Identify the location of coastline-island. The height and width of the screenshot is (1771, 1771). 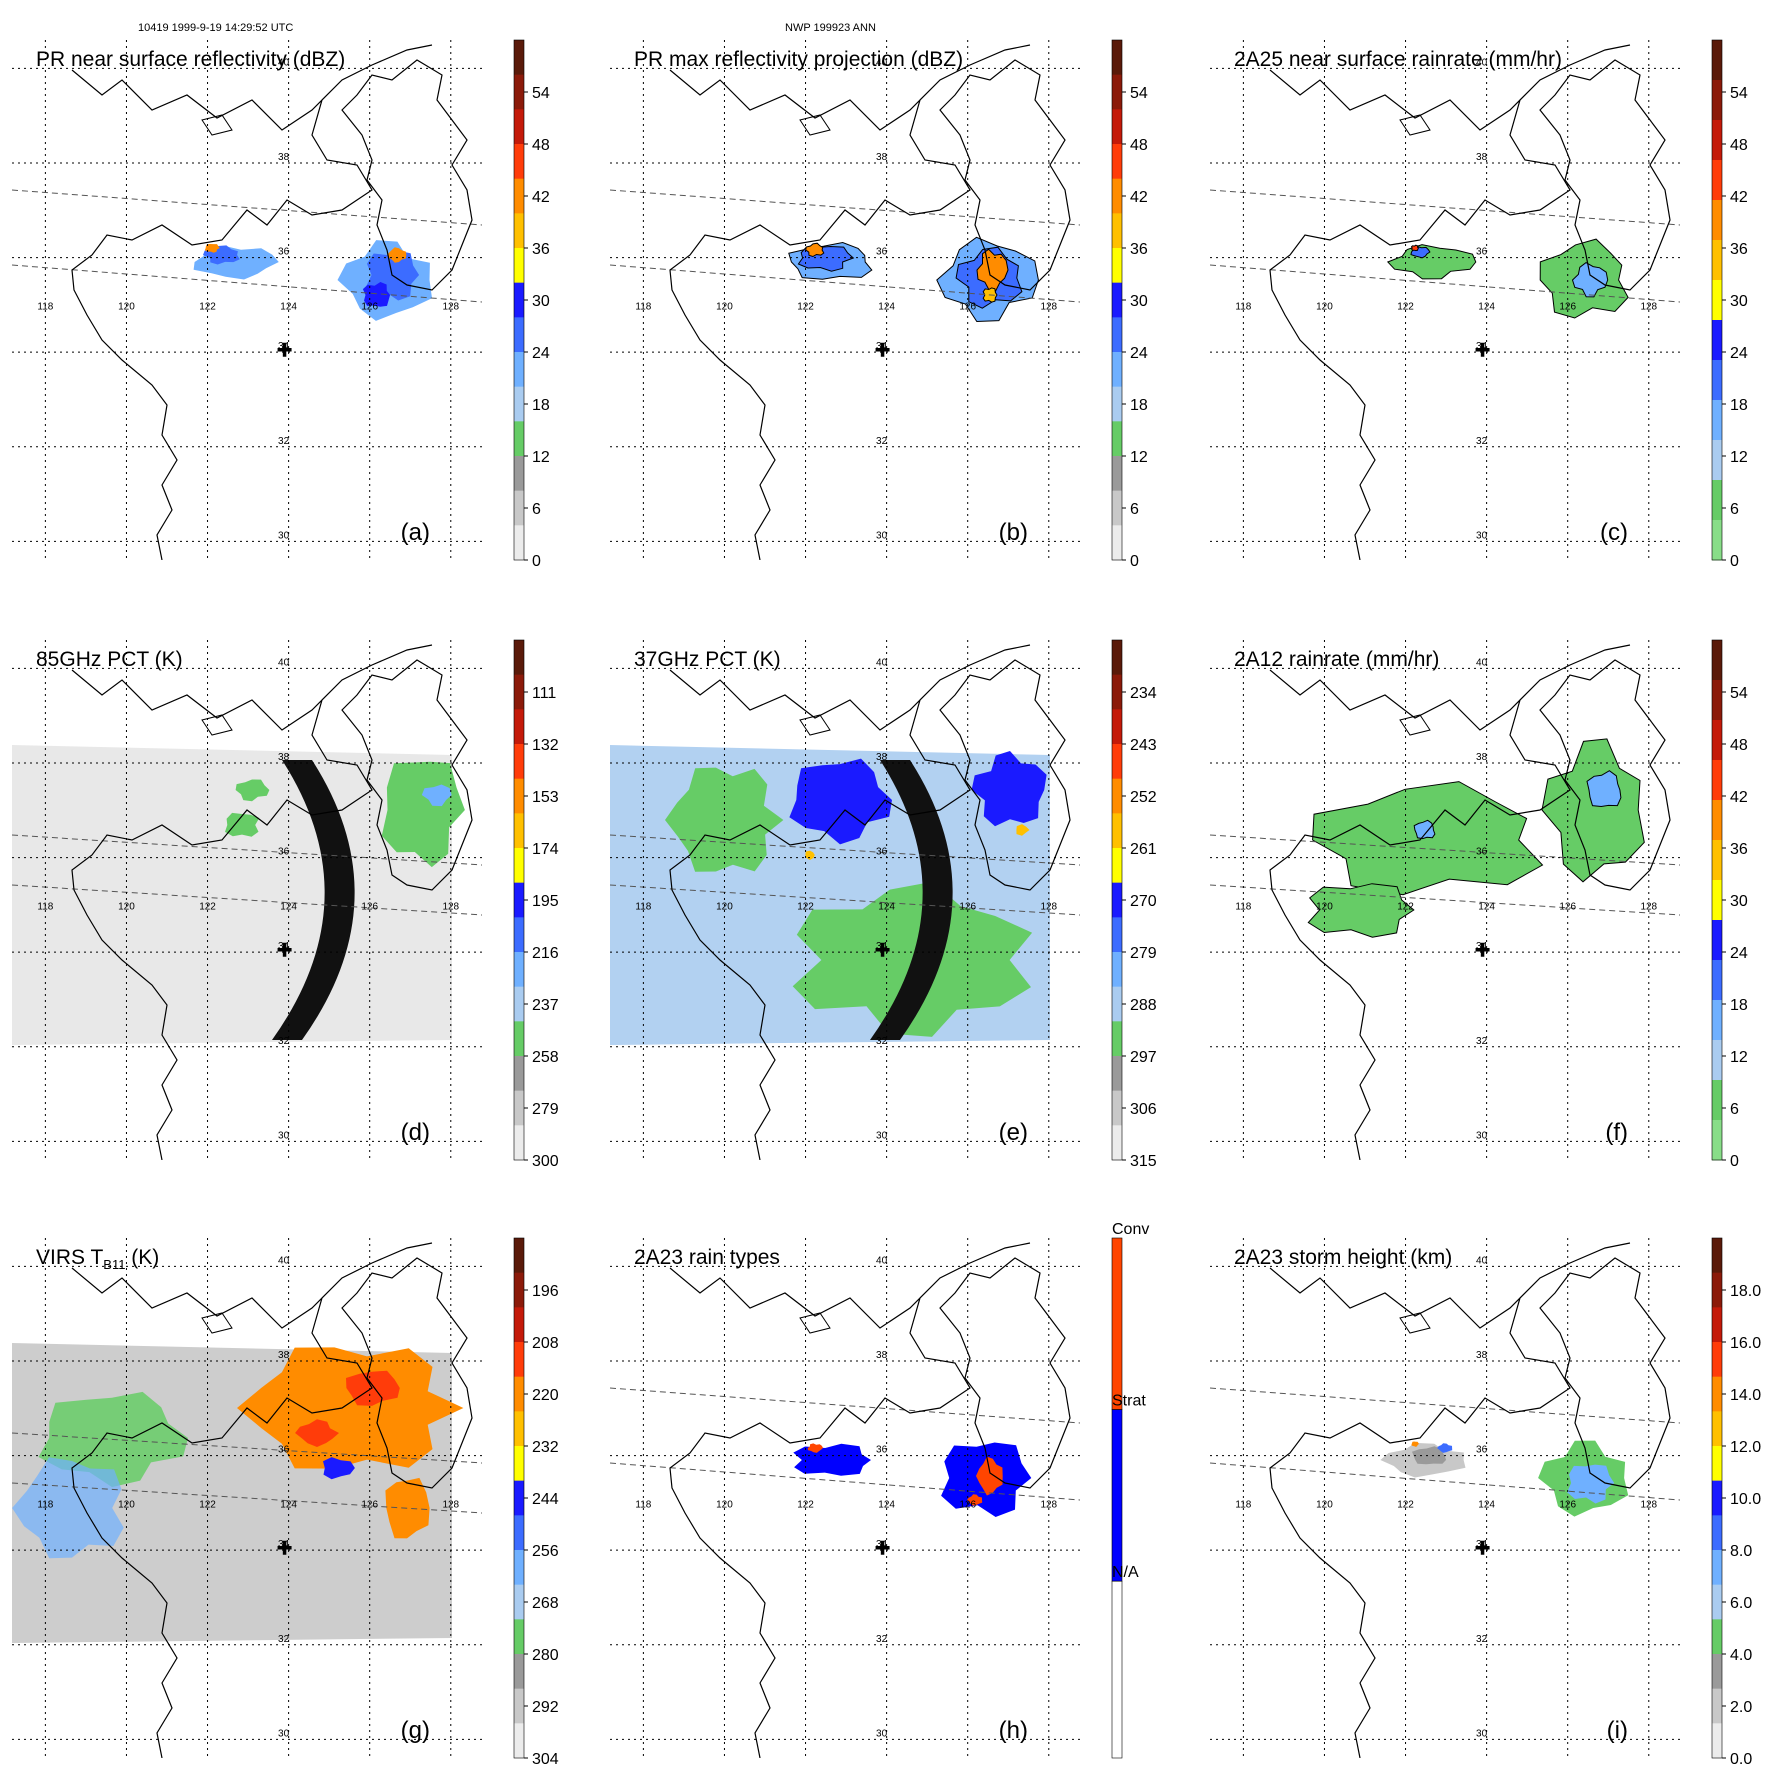
(217, 125).